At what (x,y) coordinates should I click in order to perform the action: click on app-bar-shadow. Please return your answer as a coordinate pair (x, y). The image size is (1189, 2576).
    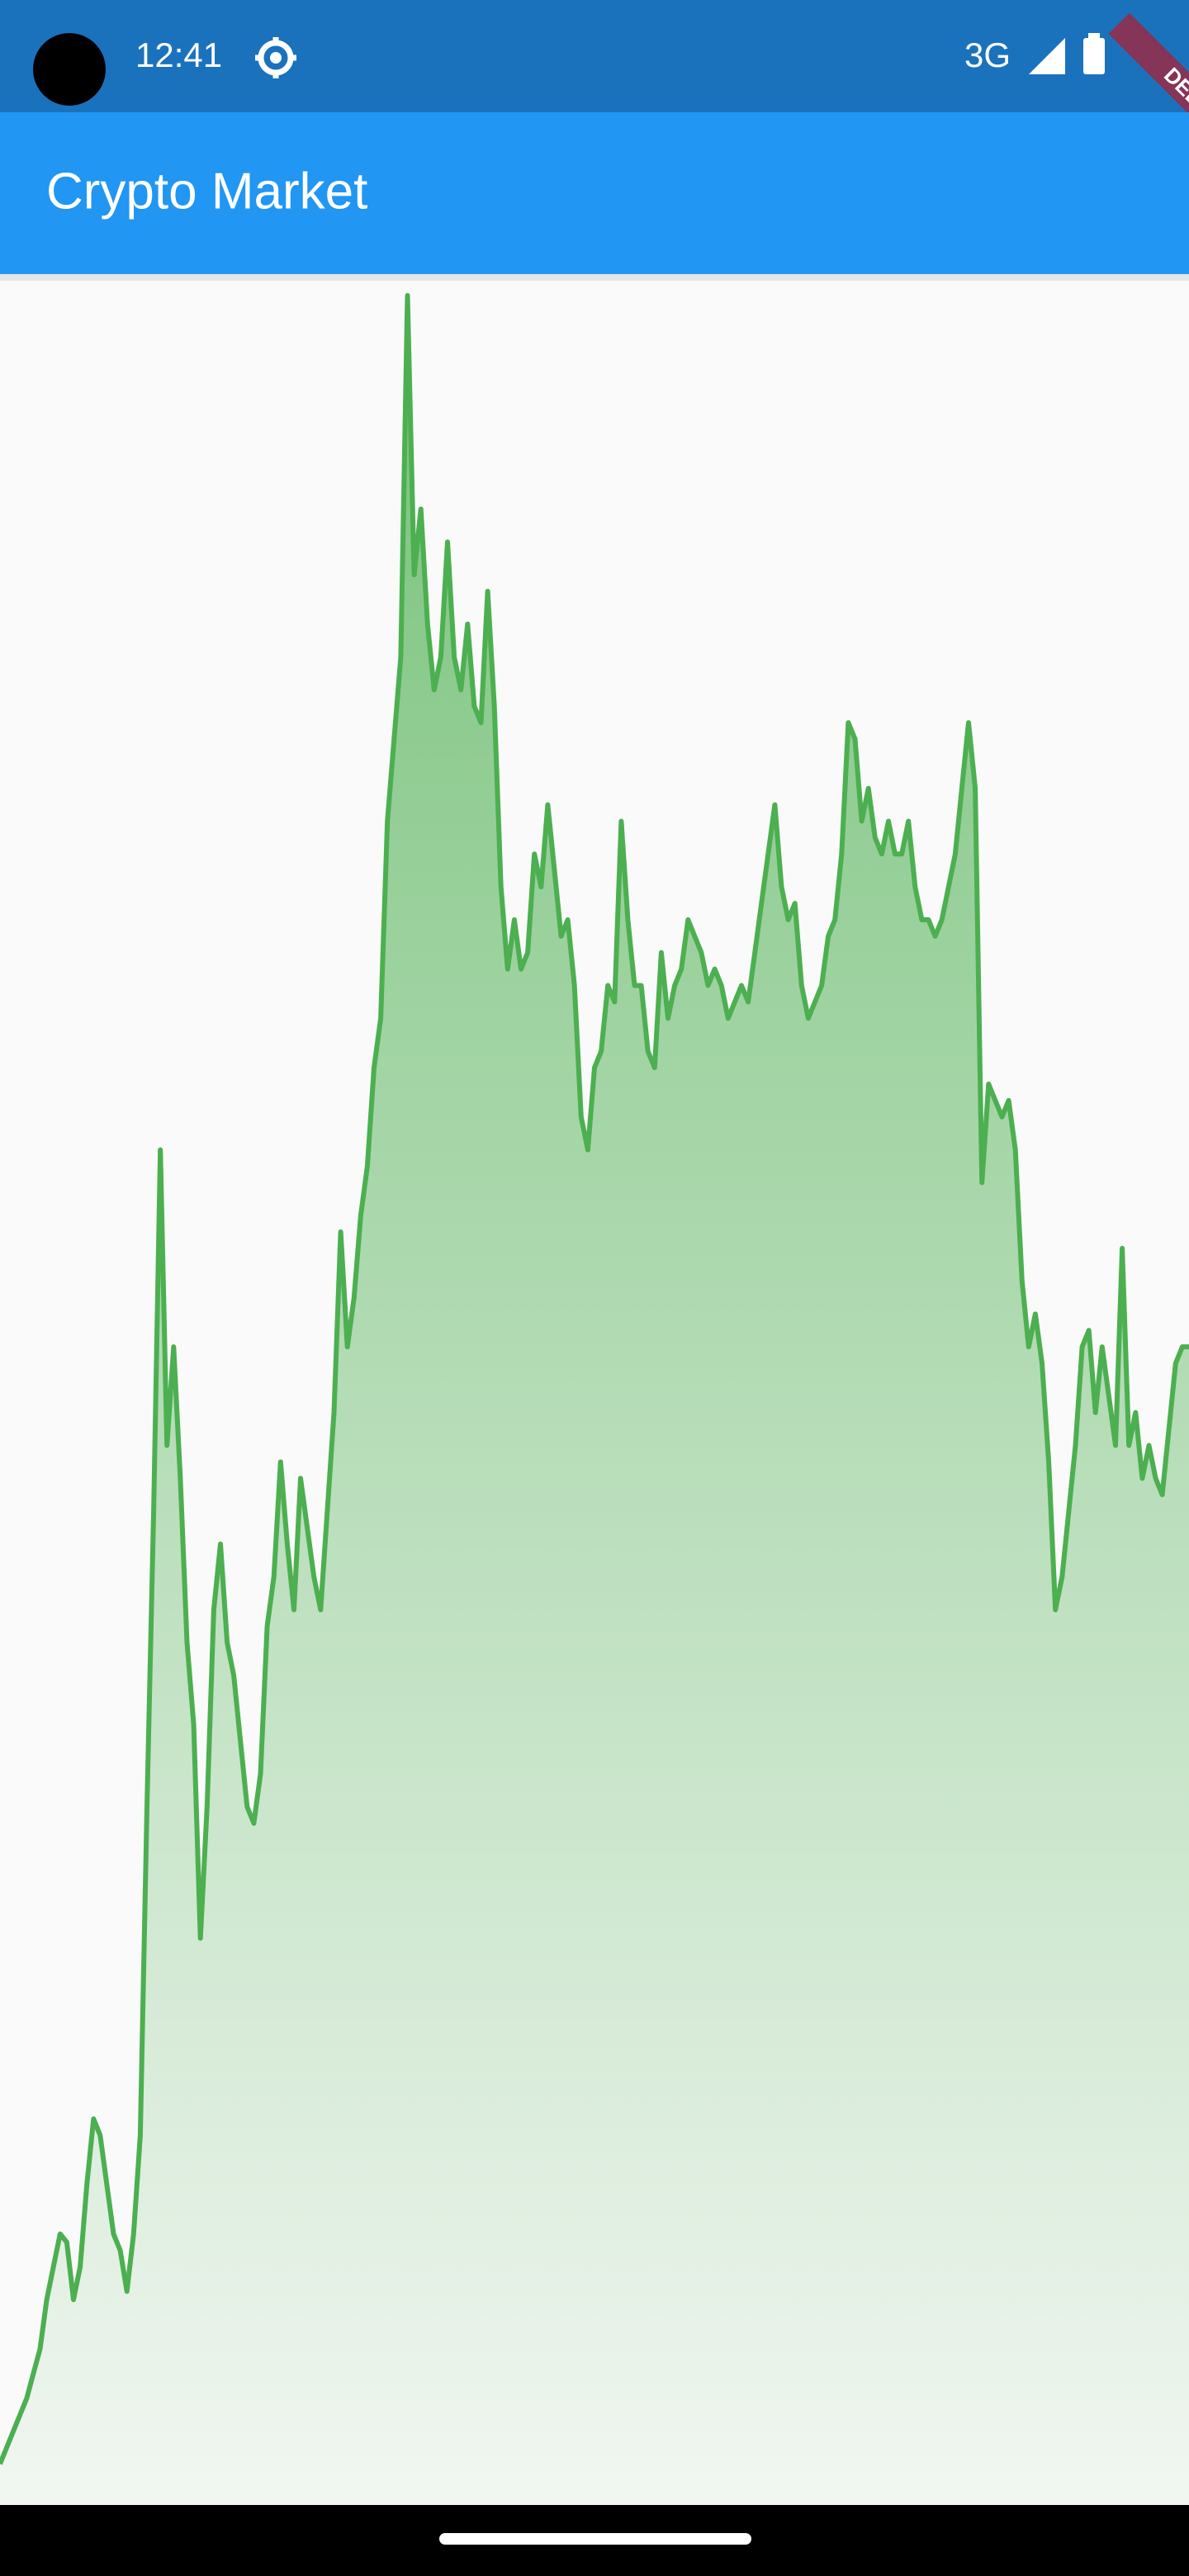
    Looking at the image, I should click on (594, 277).